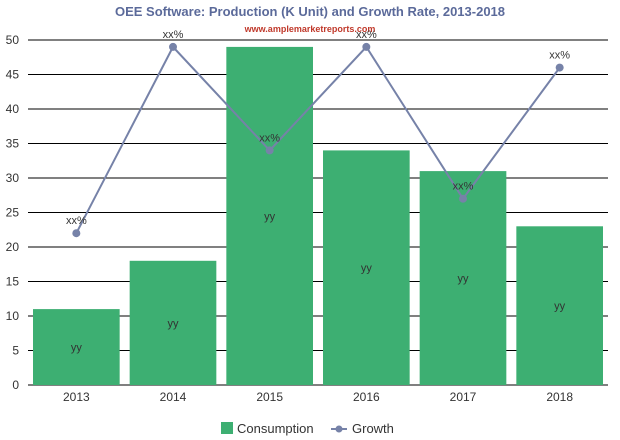 This screenshot has width=620, height=440. I want to click on y-tick-label: 0, so click(15, 385).